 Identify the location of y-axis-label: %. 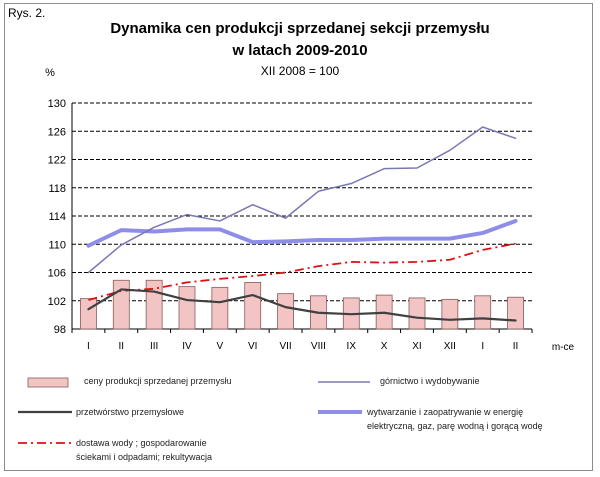
(50, 73).